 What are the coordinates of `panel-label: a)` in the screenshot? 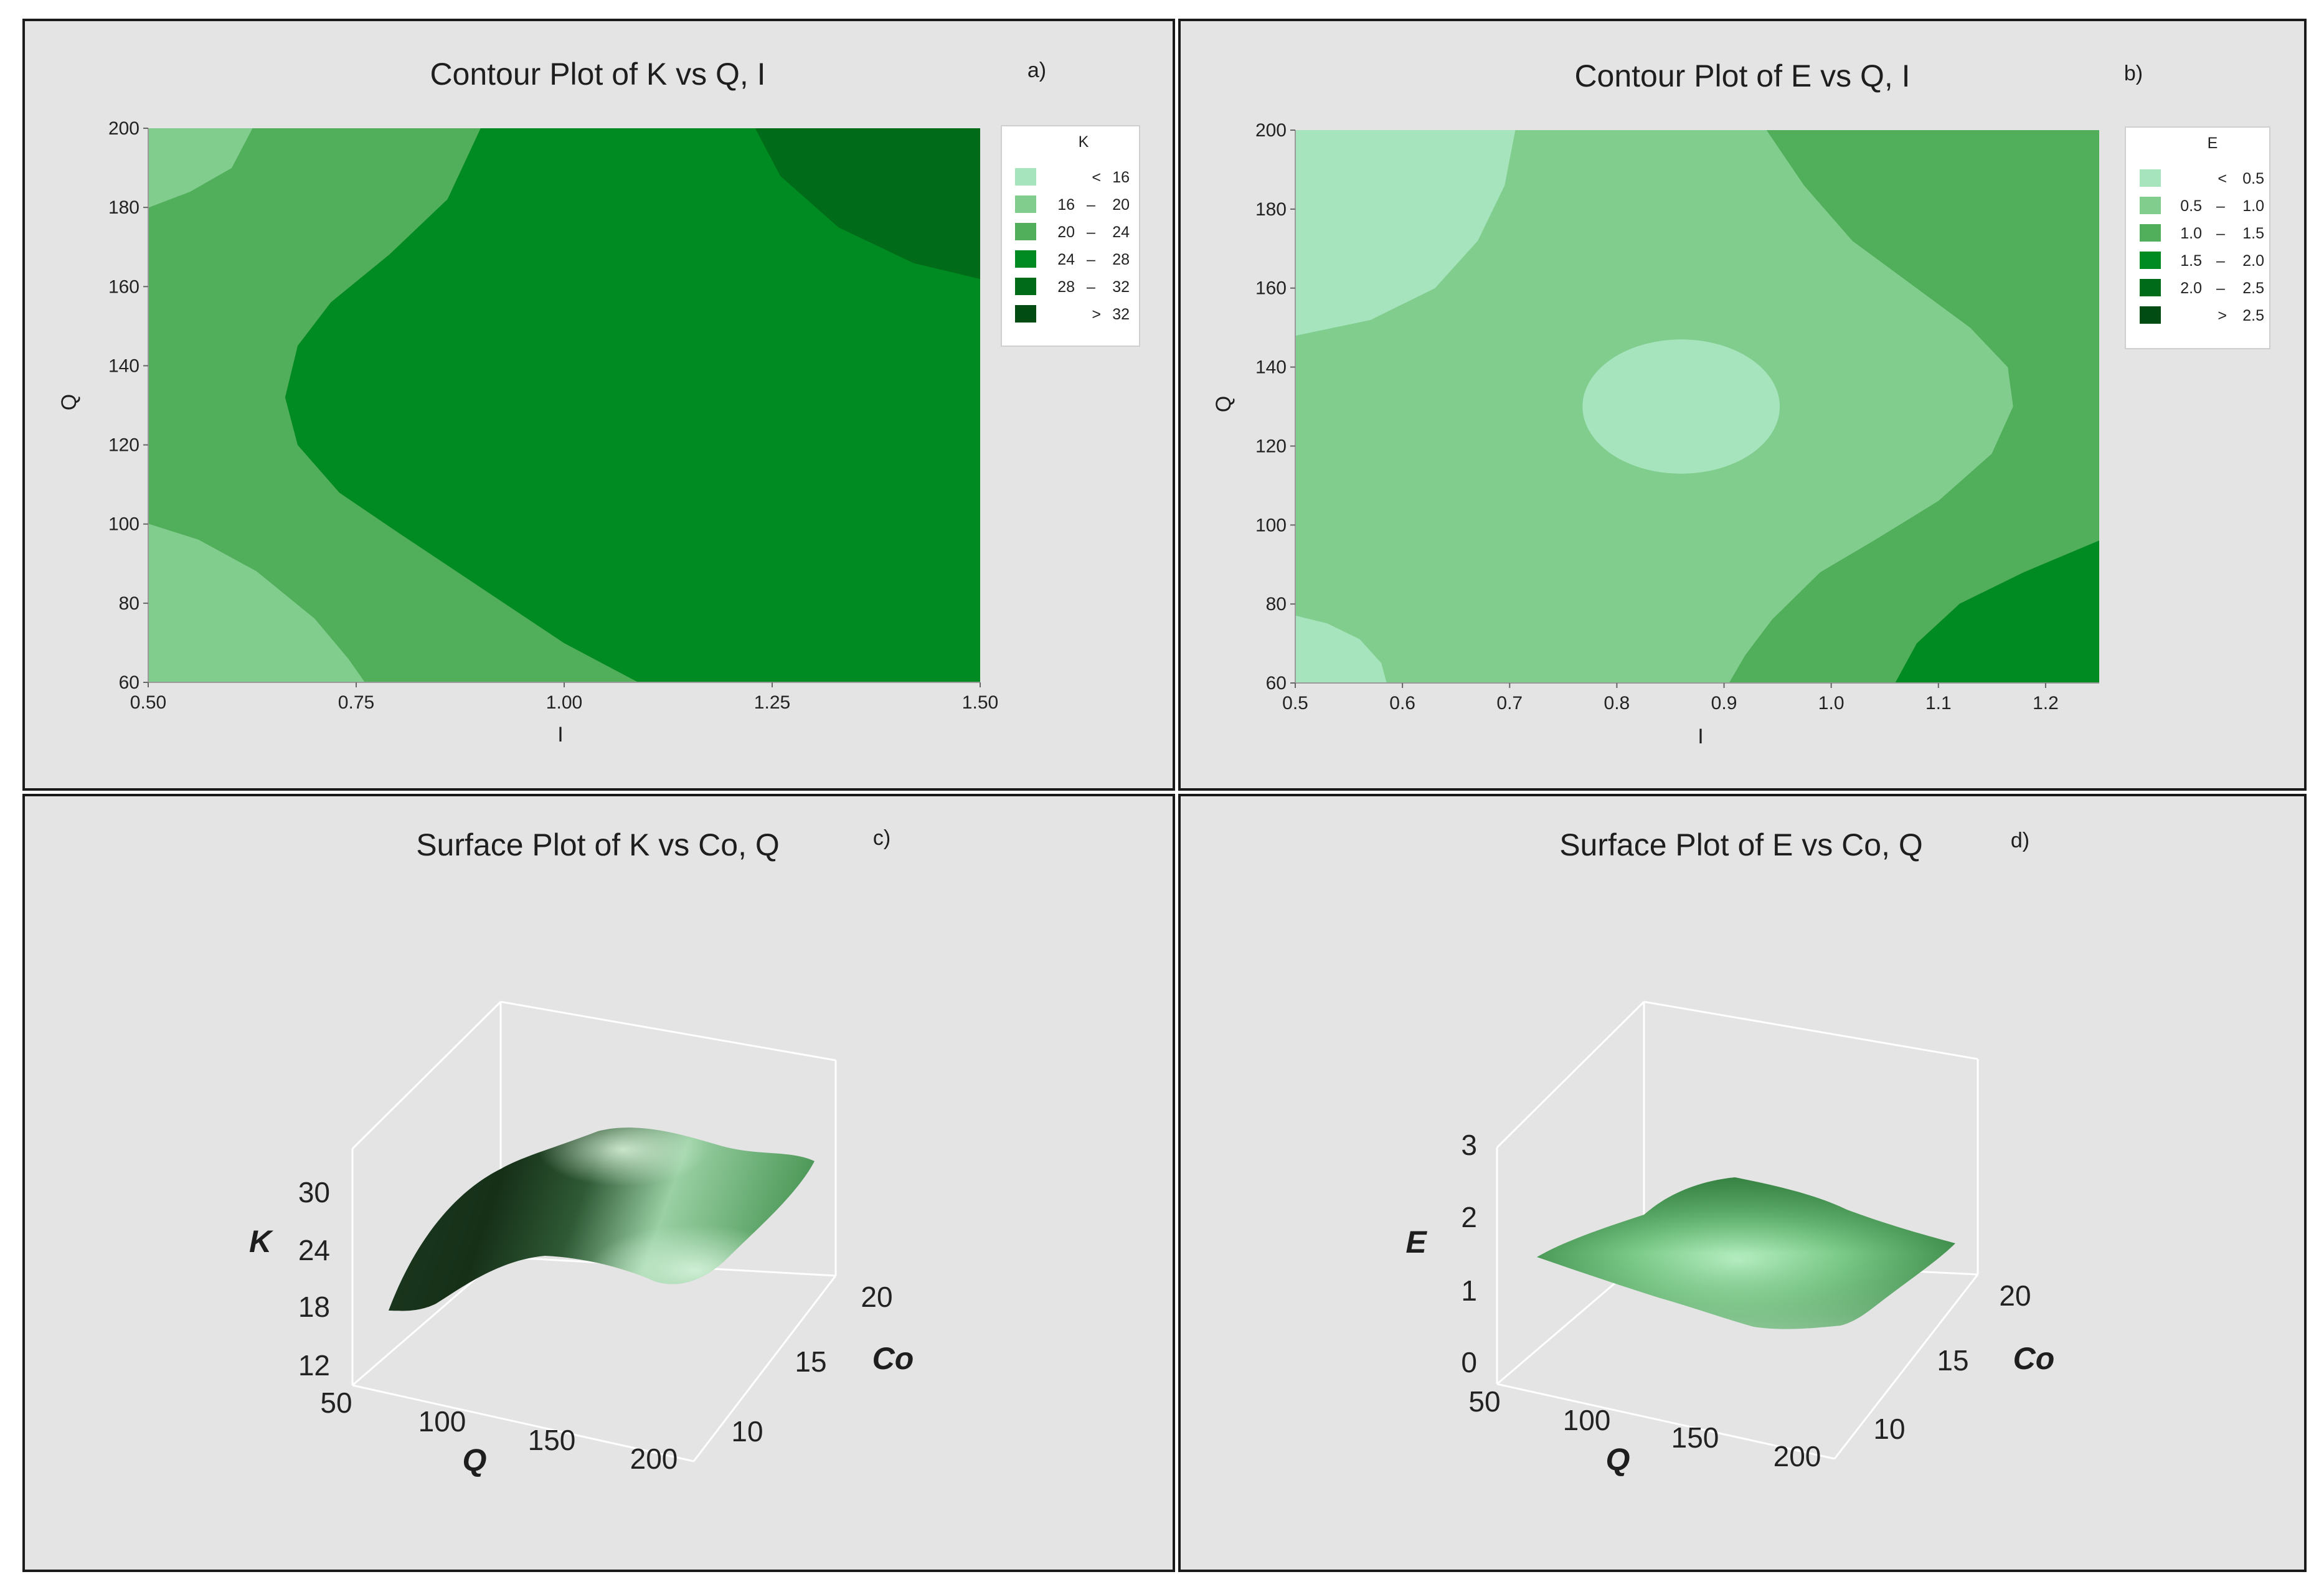 It's located at (1036, 70).